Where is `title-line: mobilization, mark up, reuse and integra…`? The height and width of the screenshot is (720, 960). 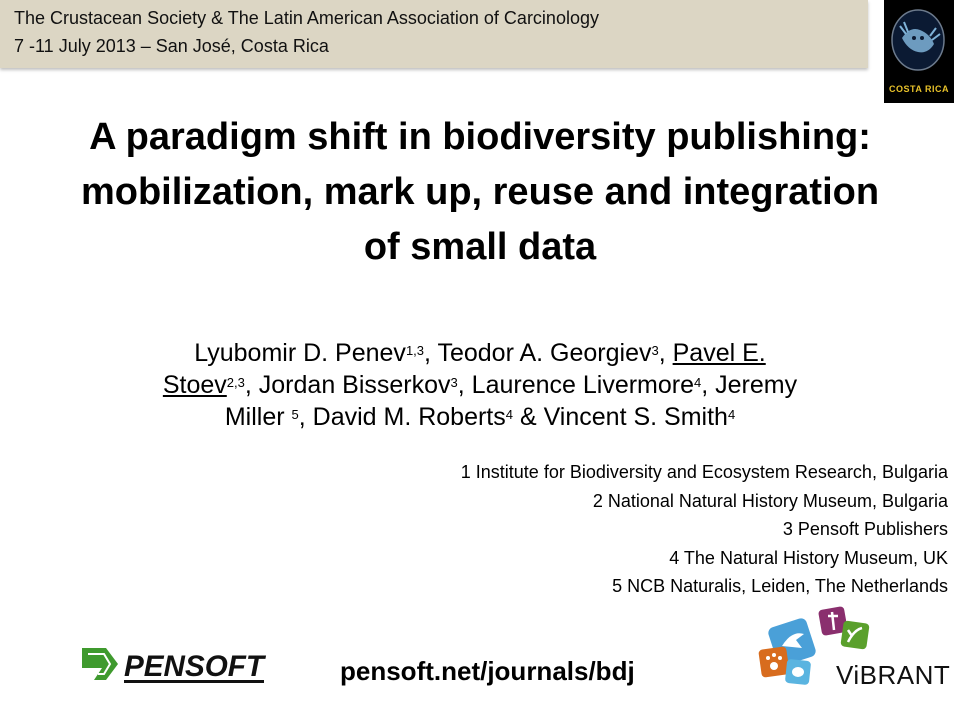 title-line: mobilization, mark up, reuse and integra… is located at coordinates (480, 192).